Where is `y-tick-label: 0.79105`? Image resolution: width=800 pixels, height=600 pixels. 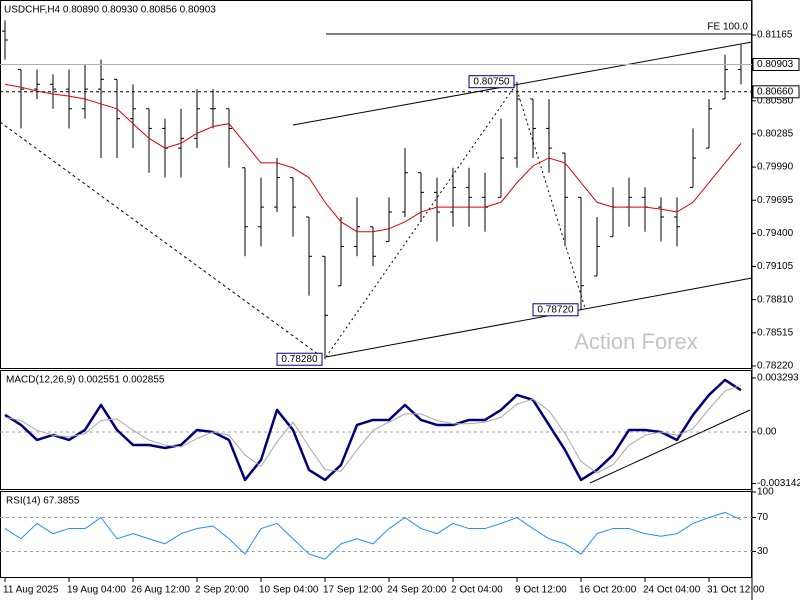 y-tick-label: 0.79105 is located at coordinates (775, 266).